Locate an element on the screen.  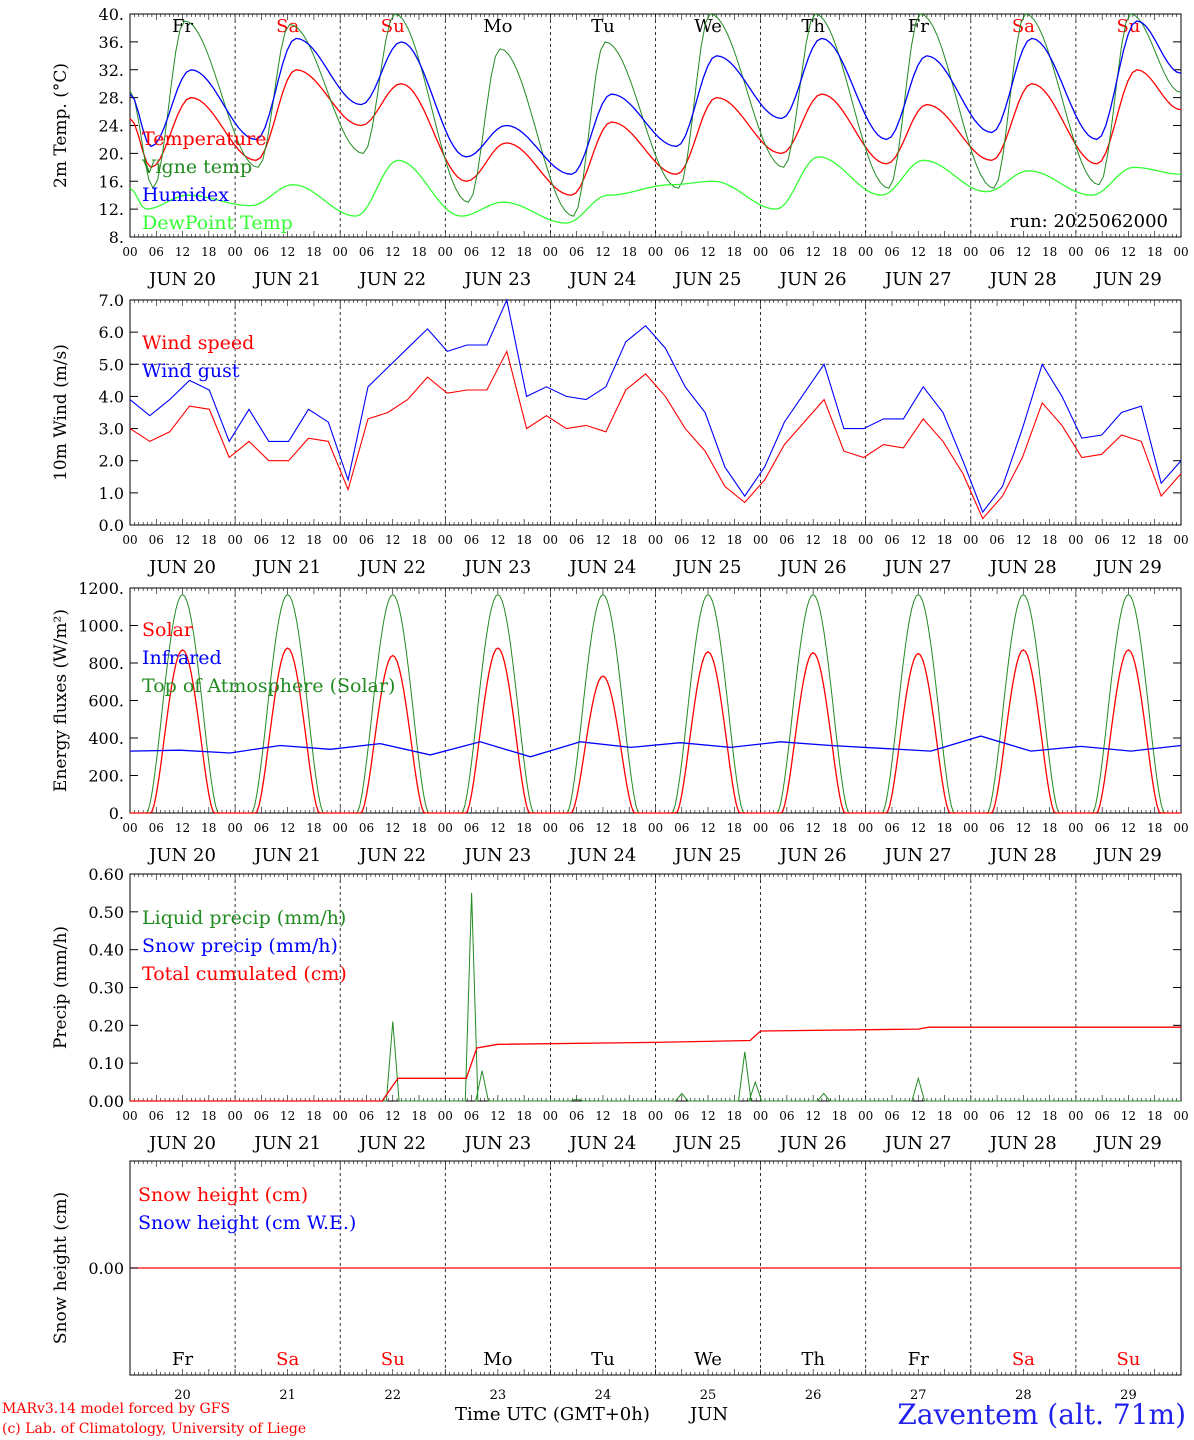
y-tick-label: 28. is located at coordinates (111, 98).